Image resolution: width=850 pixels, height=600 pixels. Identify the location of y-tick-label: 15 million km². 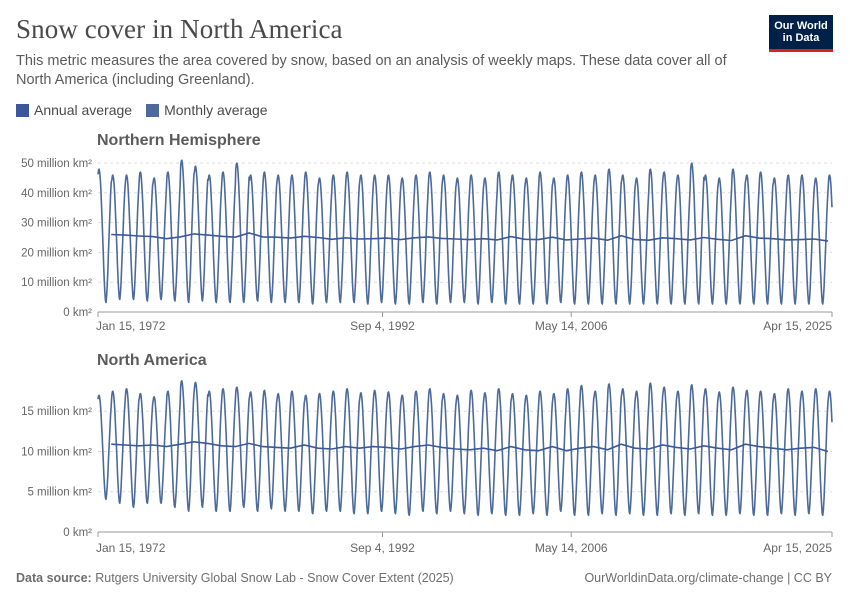
(56, 412).